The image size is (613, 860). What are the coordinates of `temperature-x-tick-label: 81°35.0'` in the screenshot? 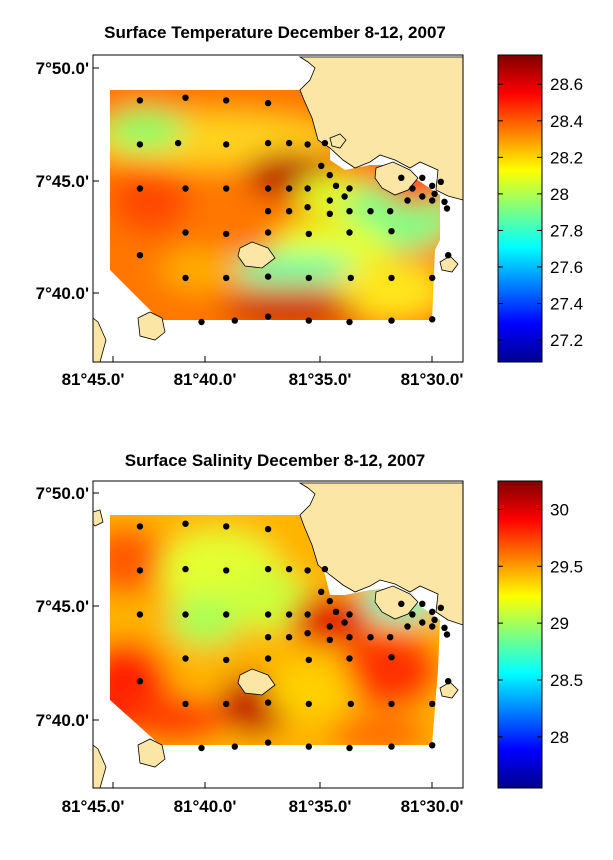 It's located at (320, 379).